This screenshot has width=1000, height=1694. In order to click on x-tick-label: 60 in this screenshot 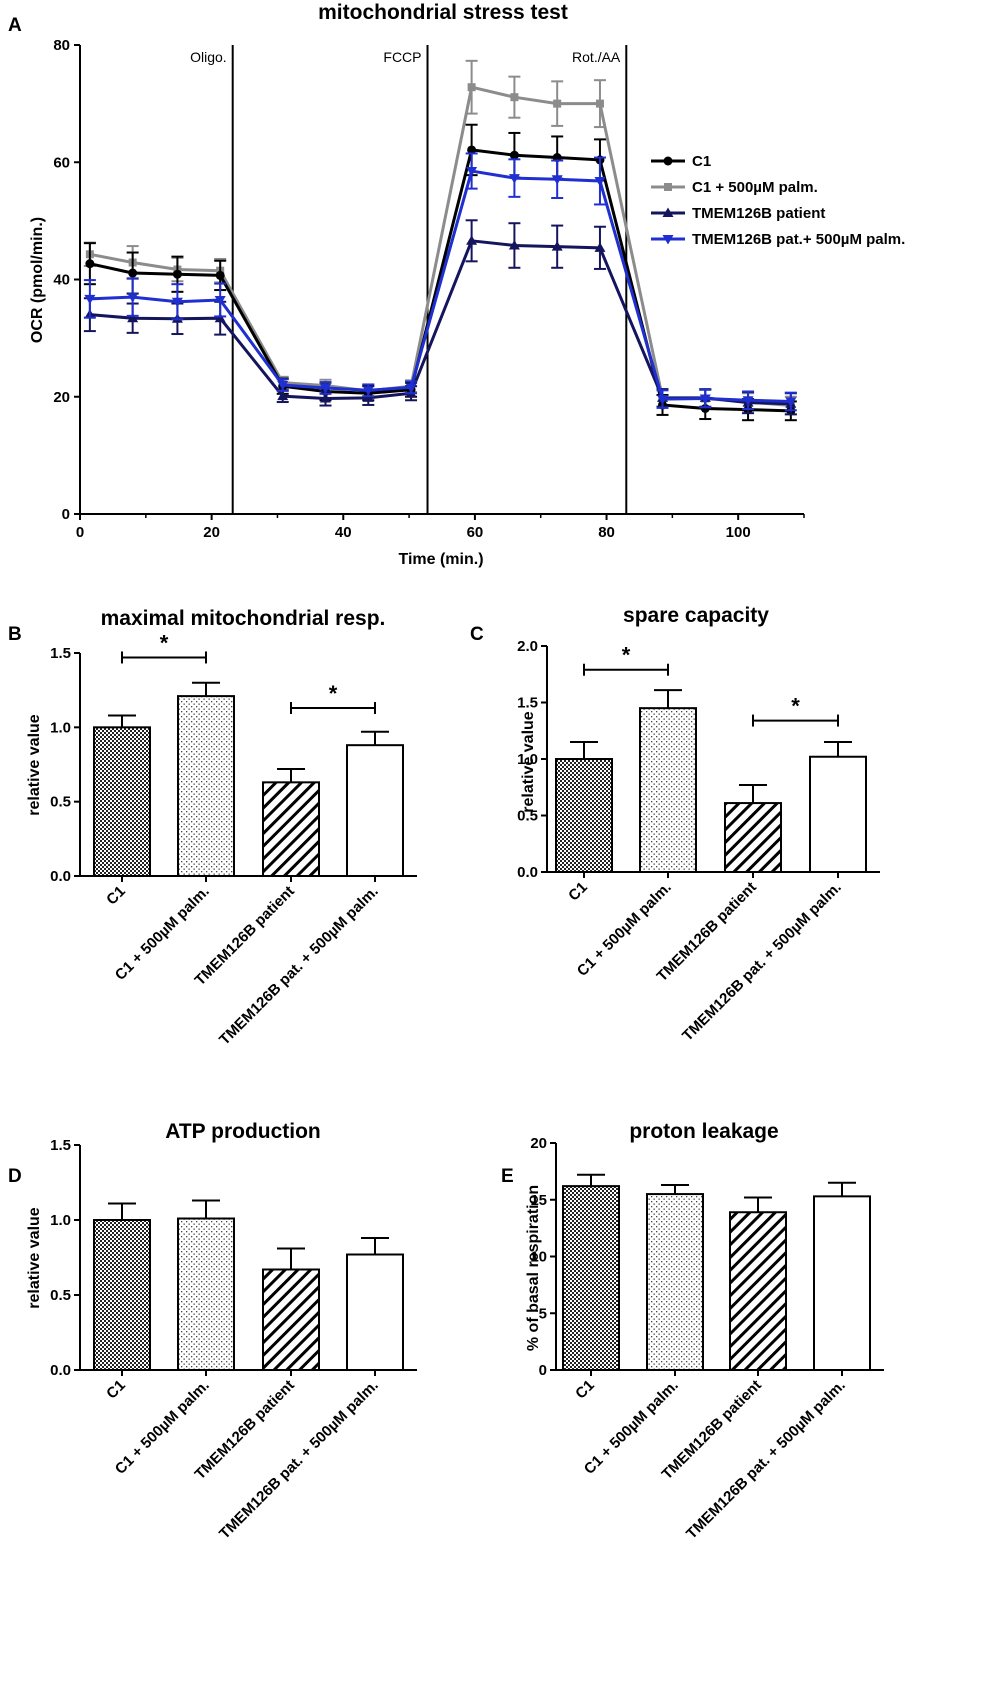, I will do `click(475, 532)`.